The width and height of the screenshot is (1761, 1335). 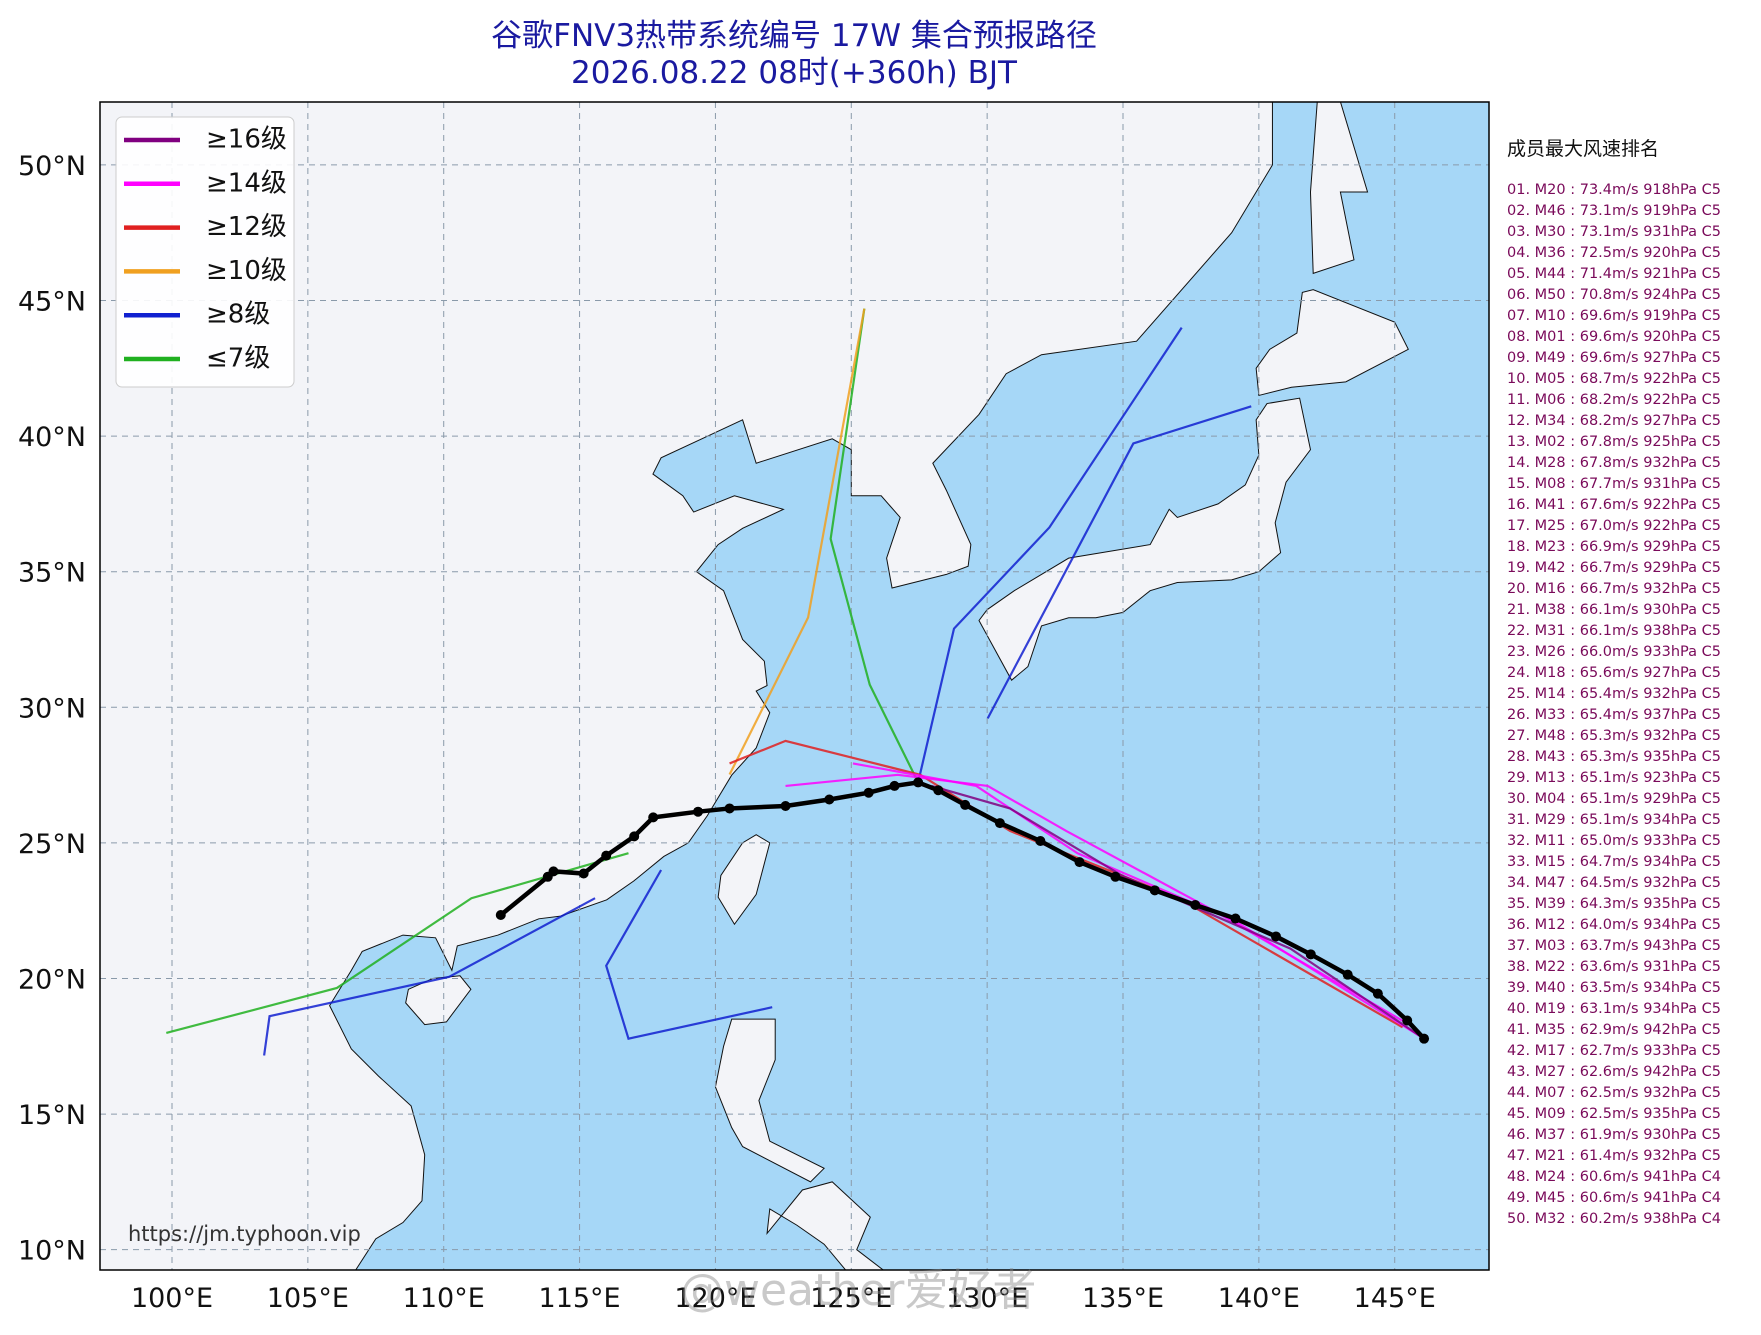 I want to click on ranking-item: 24. M18 : 65.6m/s 927hPa C5, so click(x=1614, y=673).